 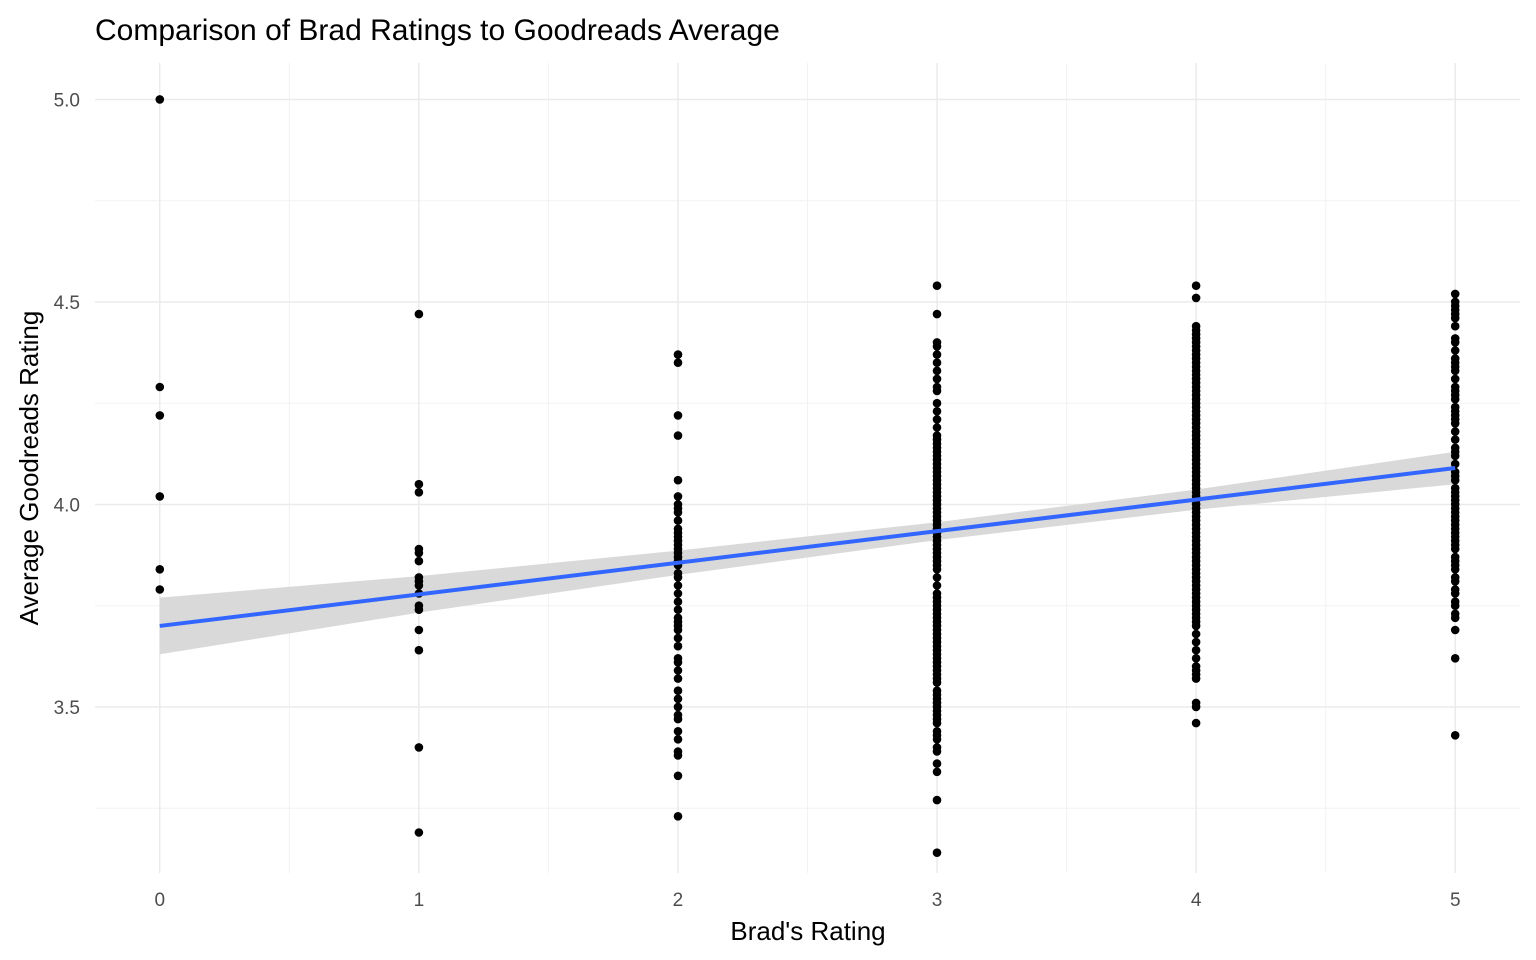 I want to click on y-axis-title: Average Goodreads Rating, so click(x=29, y=468).